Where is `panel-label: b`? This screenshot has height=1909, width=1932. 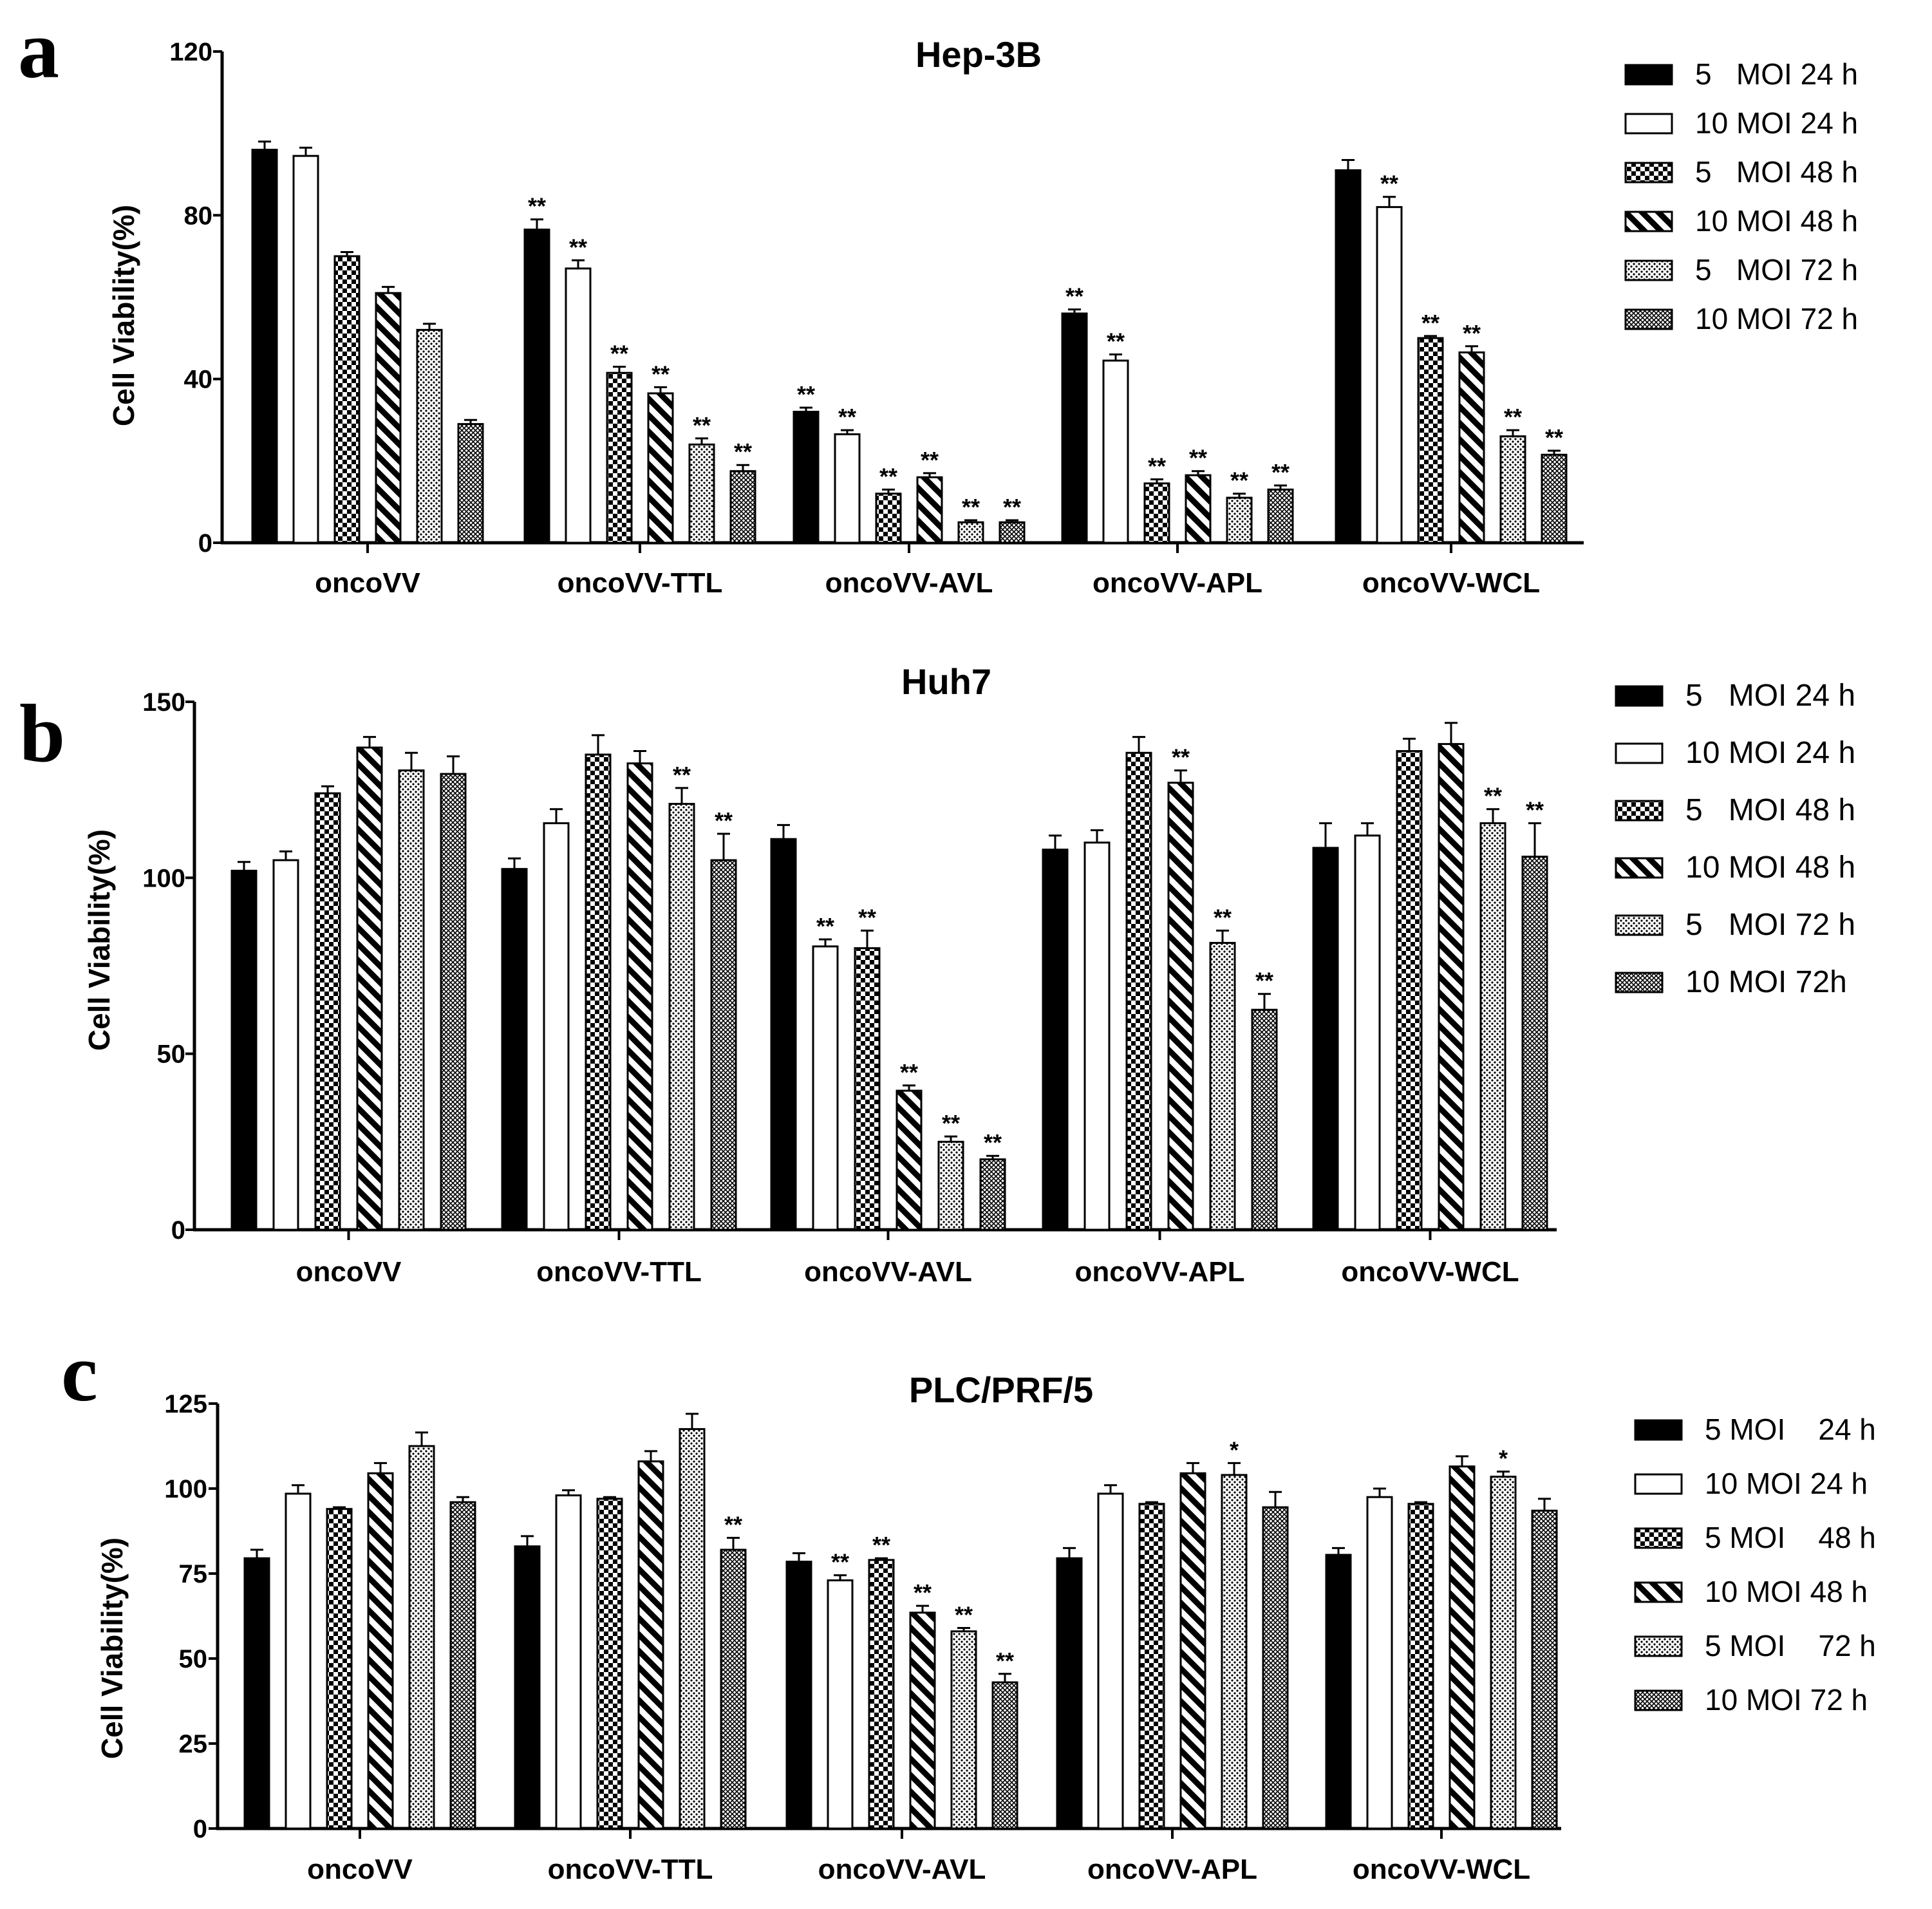 panel-label: b is located at coordinates (42, 733).